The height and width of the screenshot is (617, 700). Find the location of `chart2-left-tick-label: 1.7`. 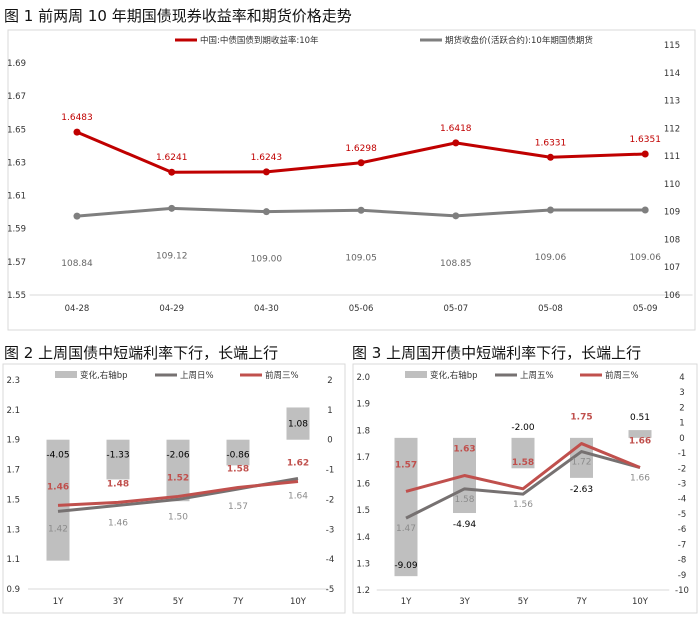

chart2-left-tick-label: 1.7 is located at coordinates (13, 471).